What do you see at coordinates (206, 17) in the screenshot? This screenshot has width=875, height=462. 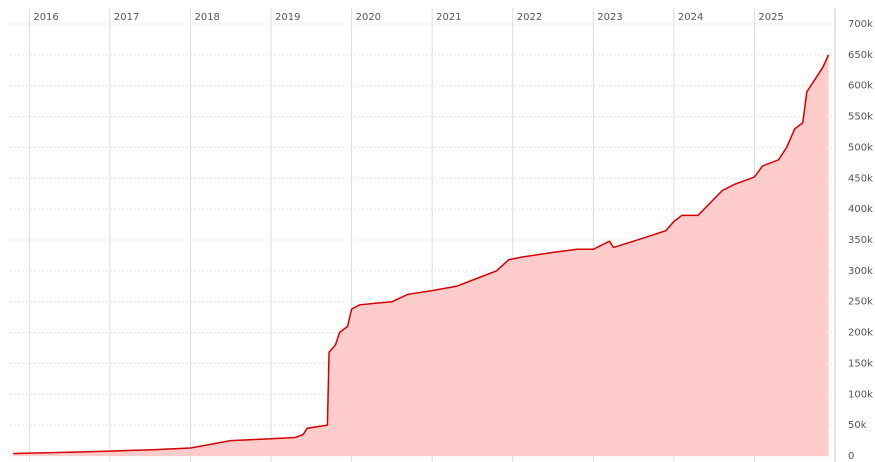 I see `x-tick-label: 2018` at bounding box center [206, 17].